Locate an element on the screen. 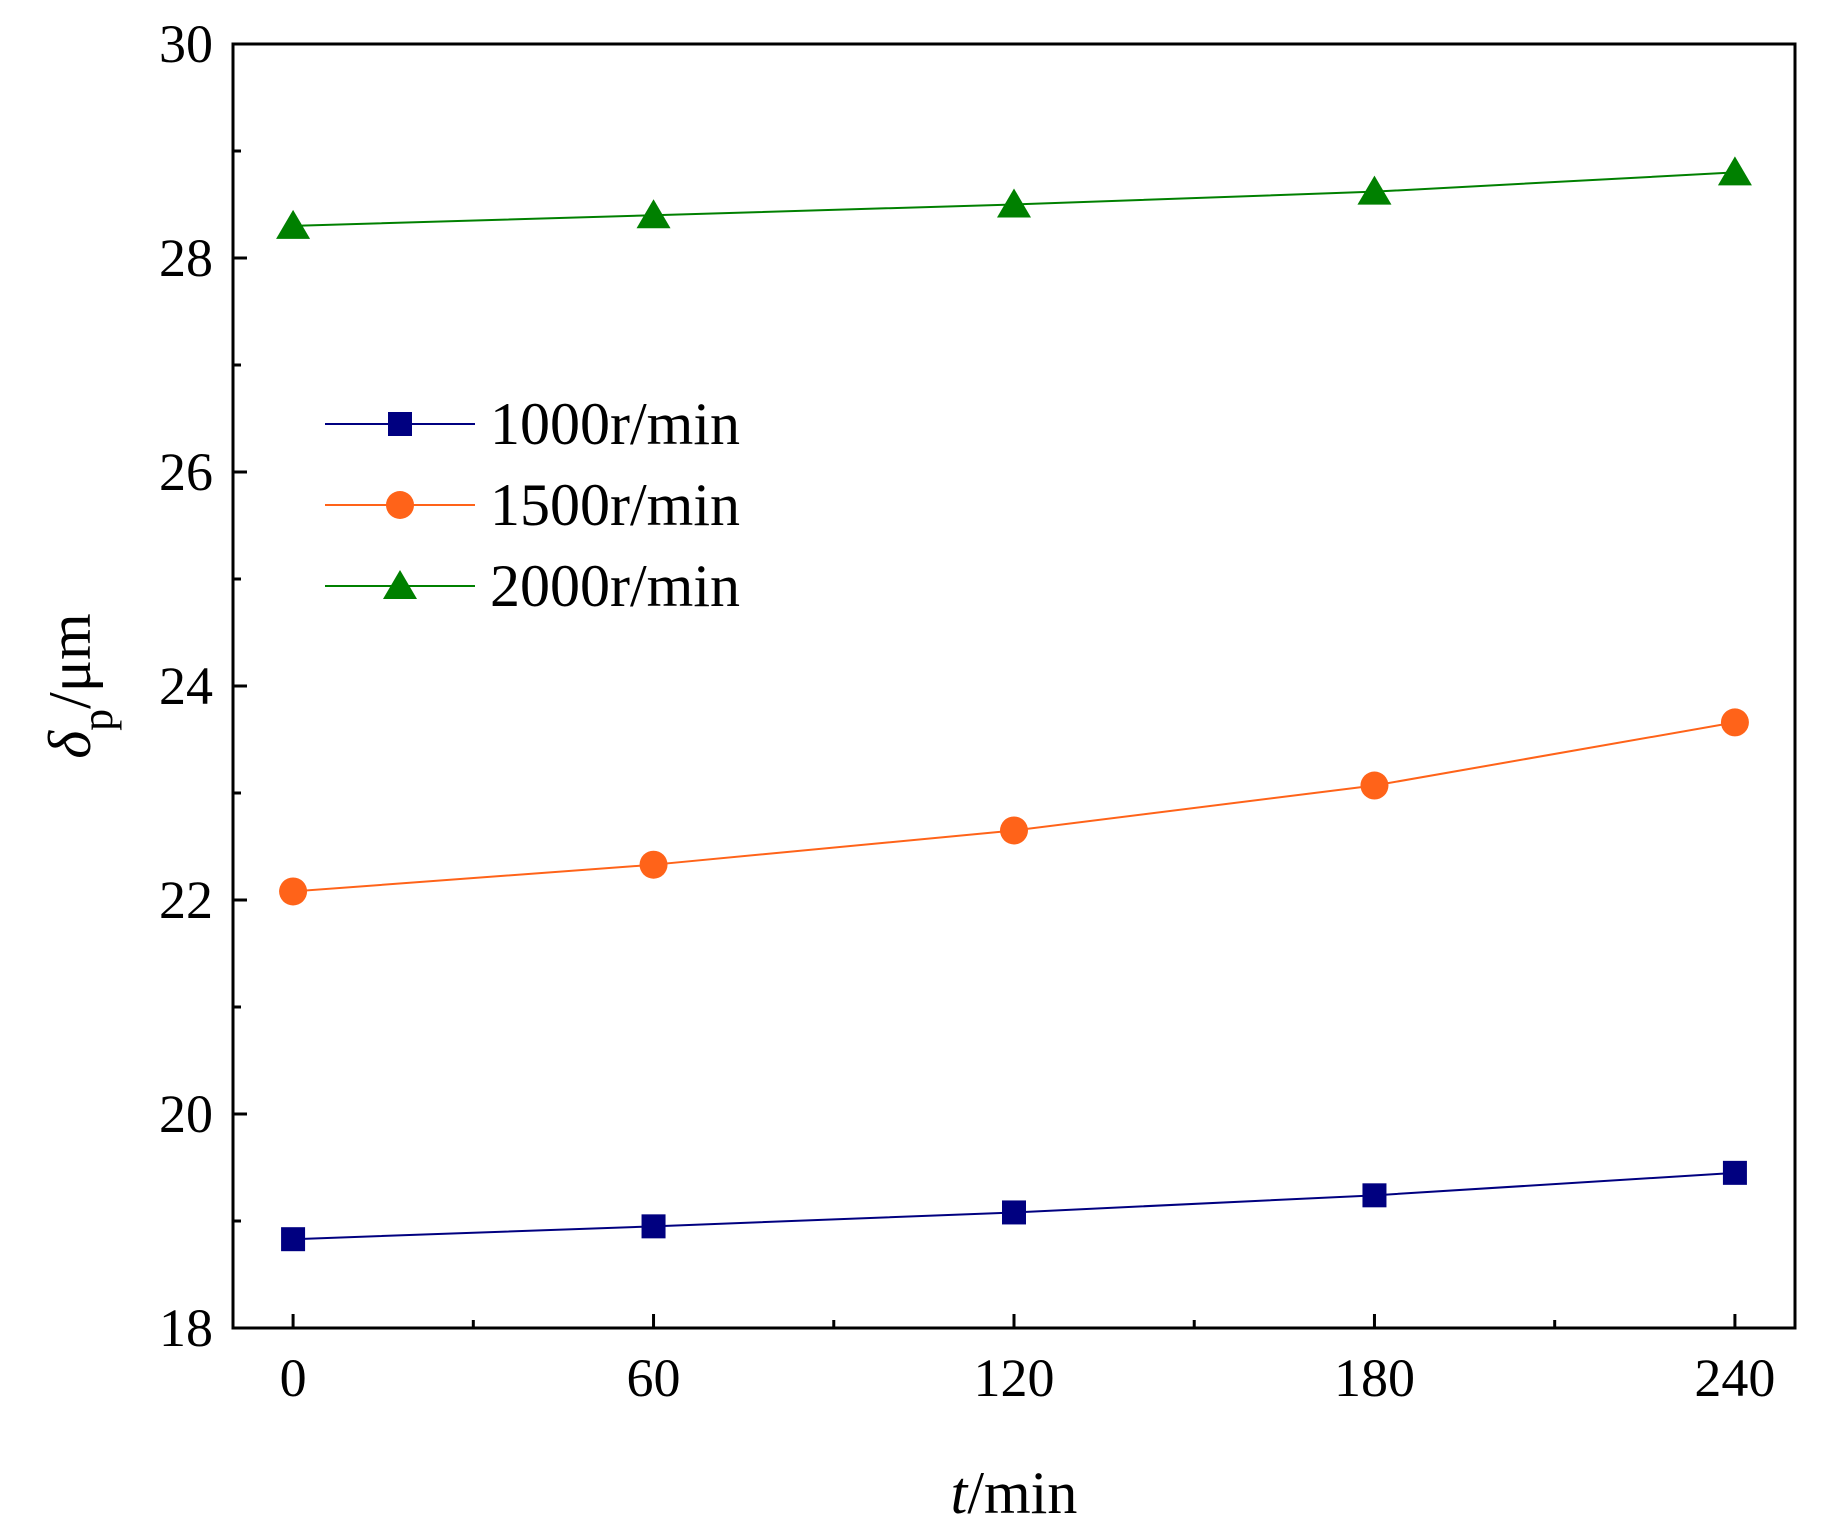 Image resolution: width=1843 pixels, height=1528 pixels. y-tick-label: 20 is located at coordinates (186, 1114).